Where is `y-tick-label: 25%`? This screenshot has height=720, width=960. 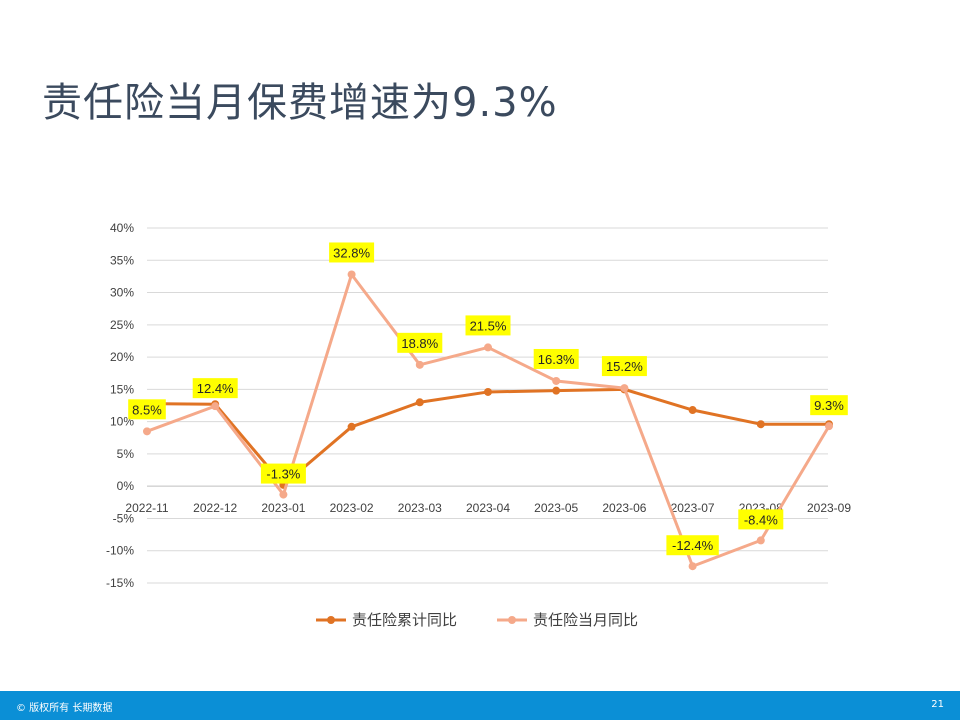
y-tick-label: 25% is located at coordinates (122, 325).